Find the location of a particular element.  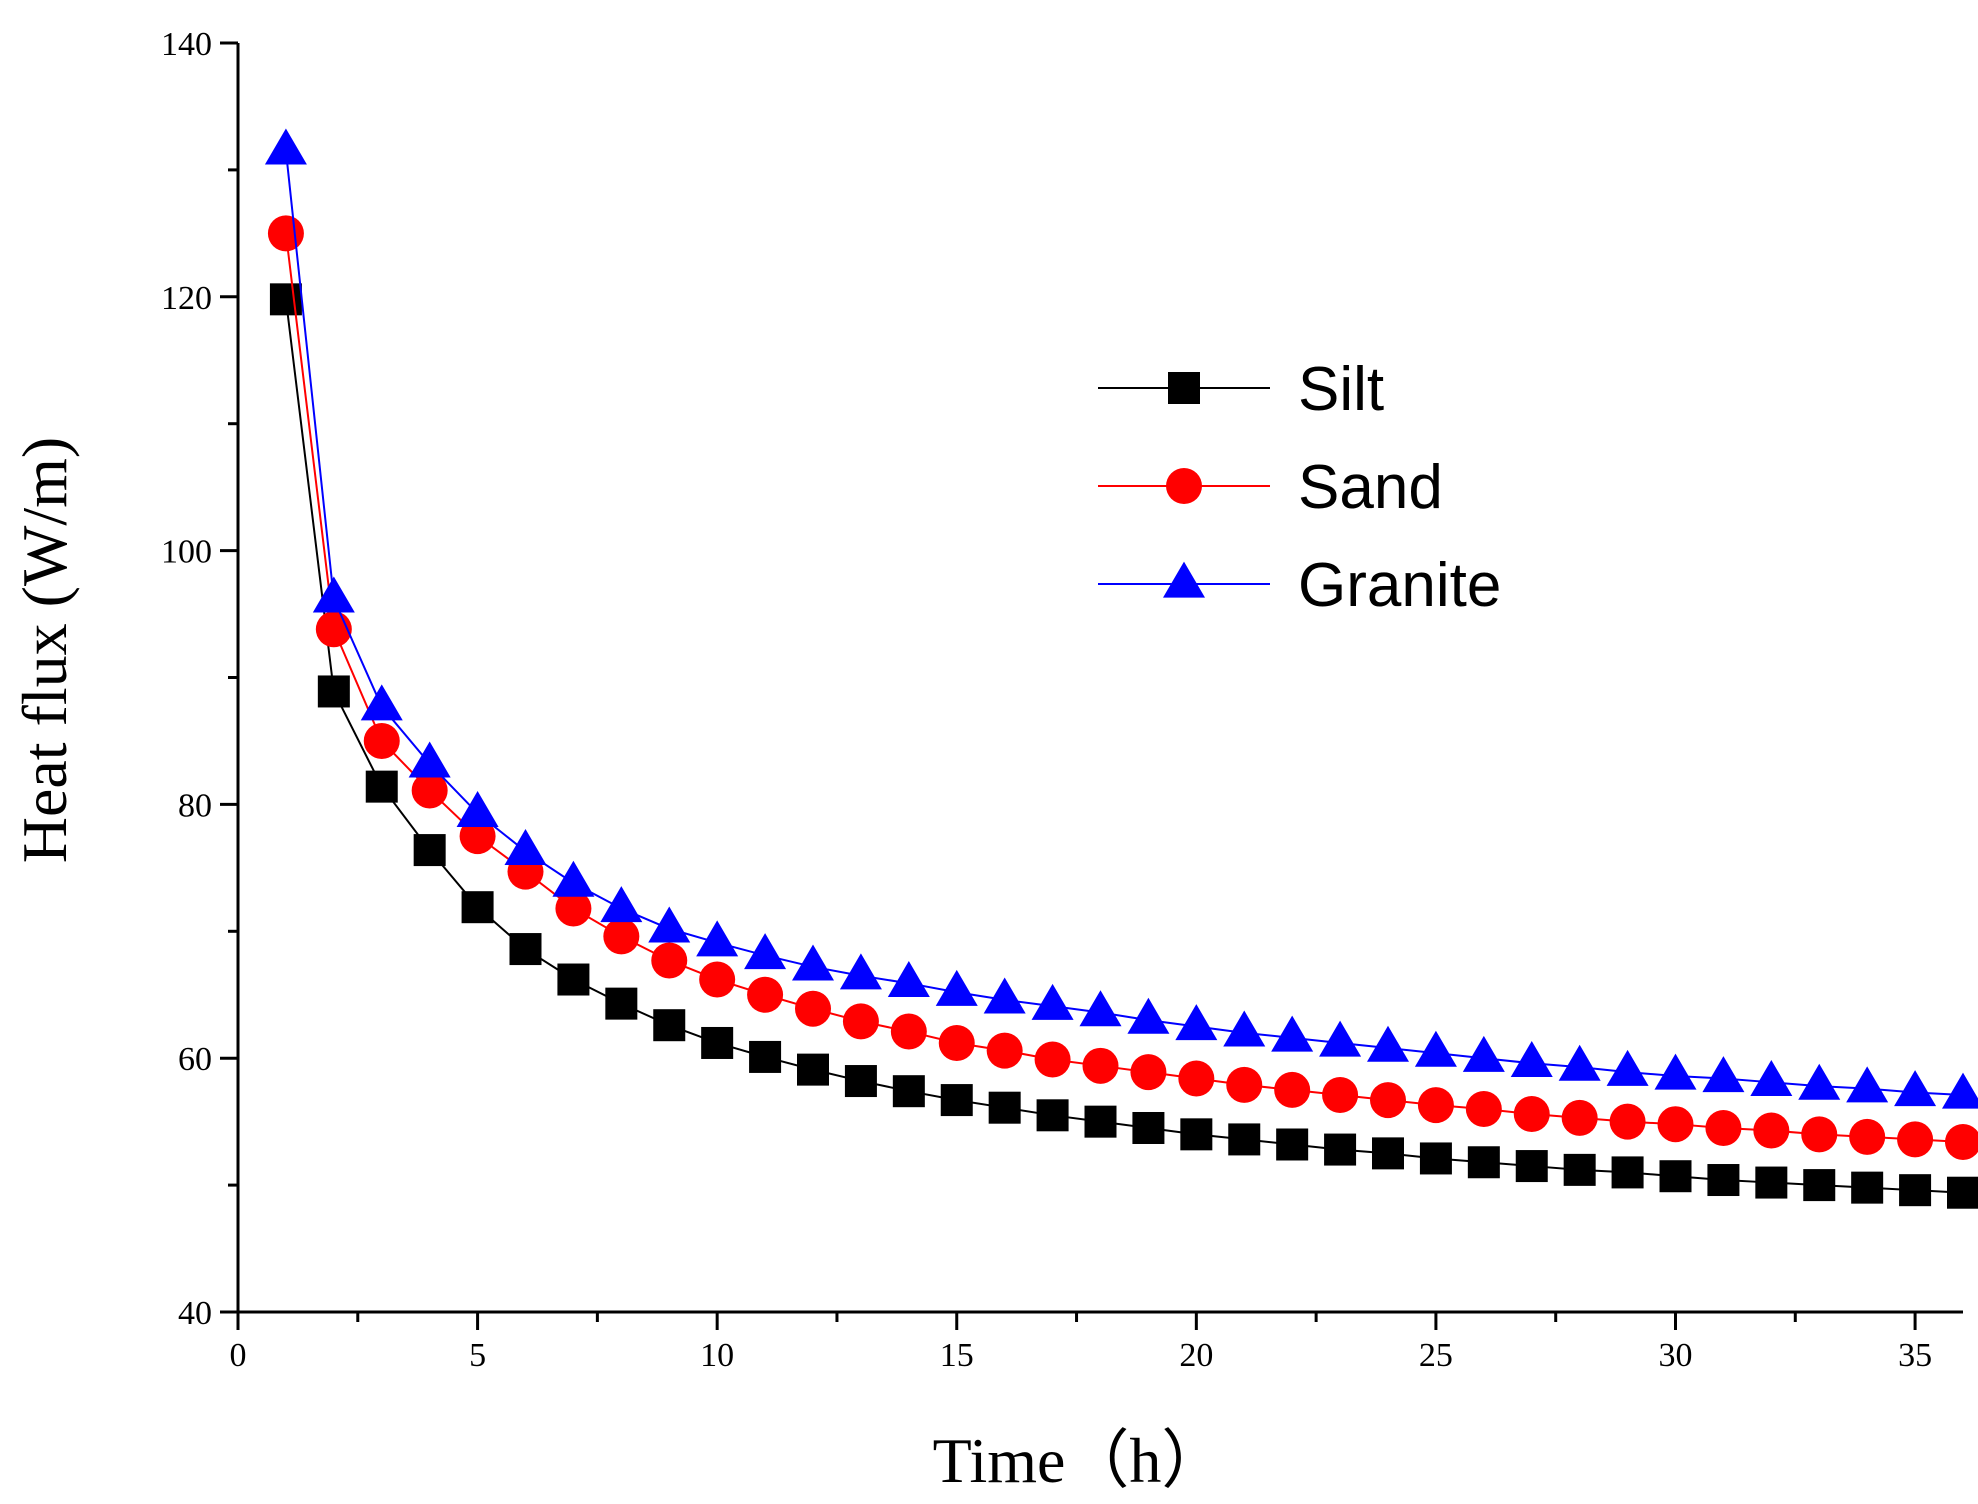

x-tick-label: 25 is located at coordinates (1436, 1355).